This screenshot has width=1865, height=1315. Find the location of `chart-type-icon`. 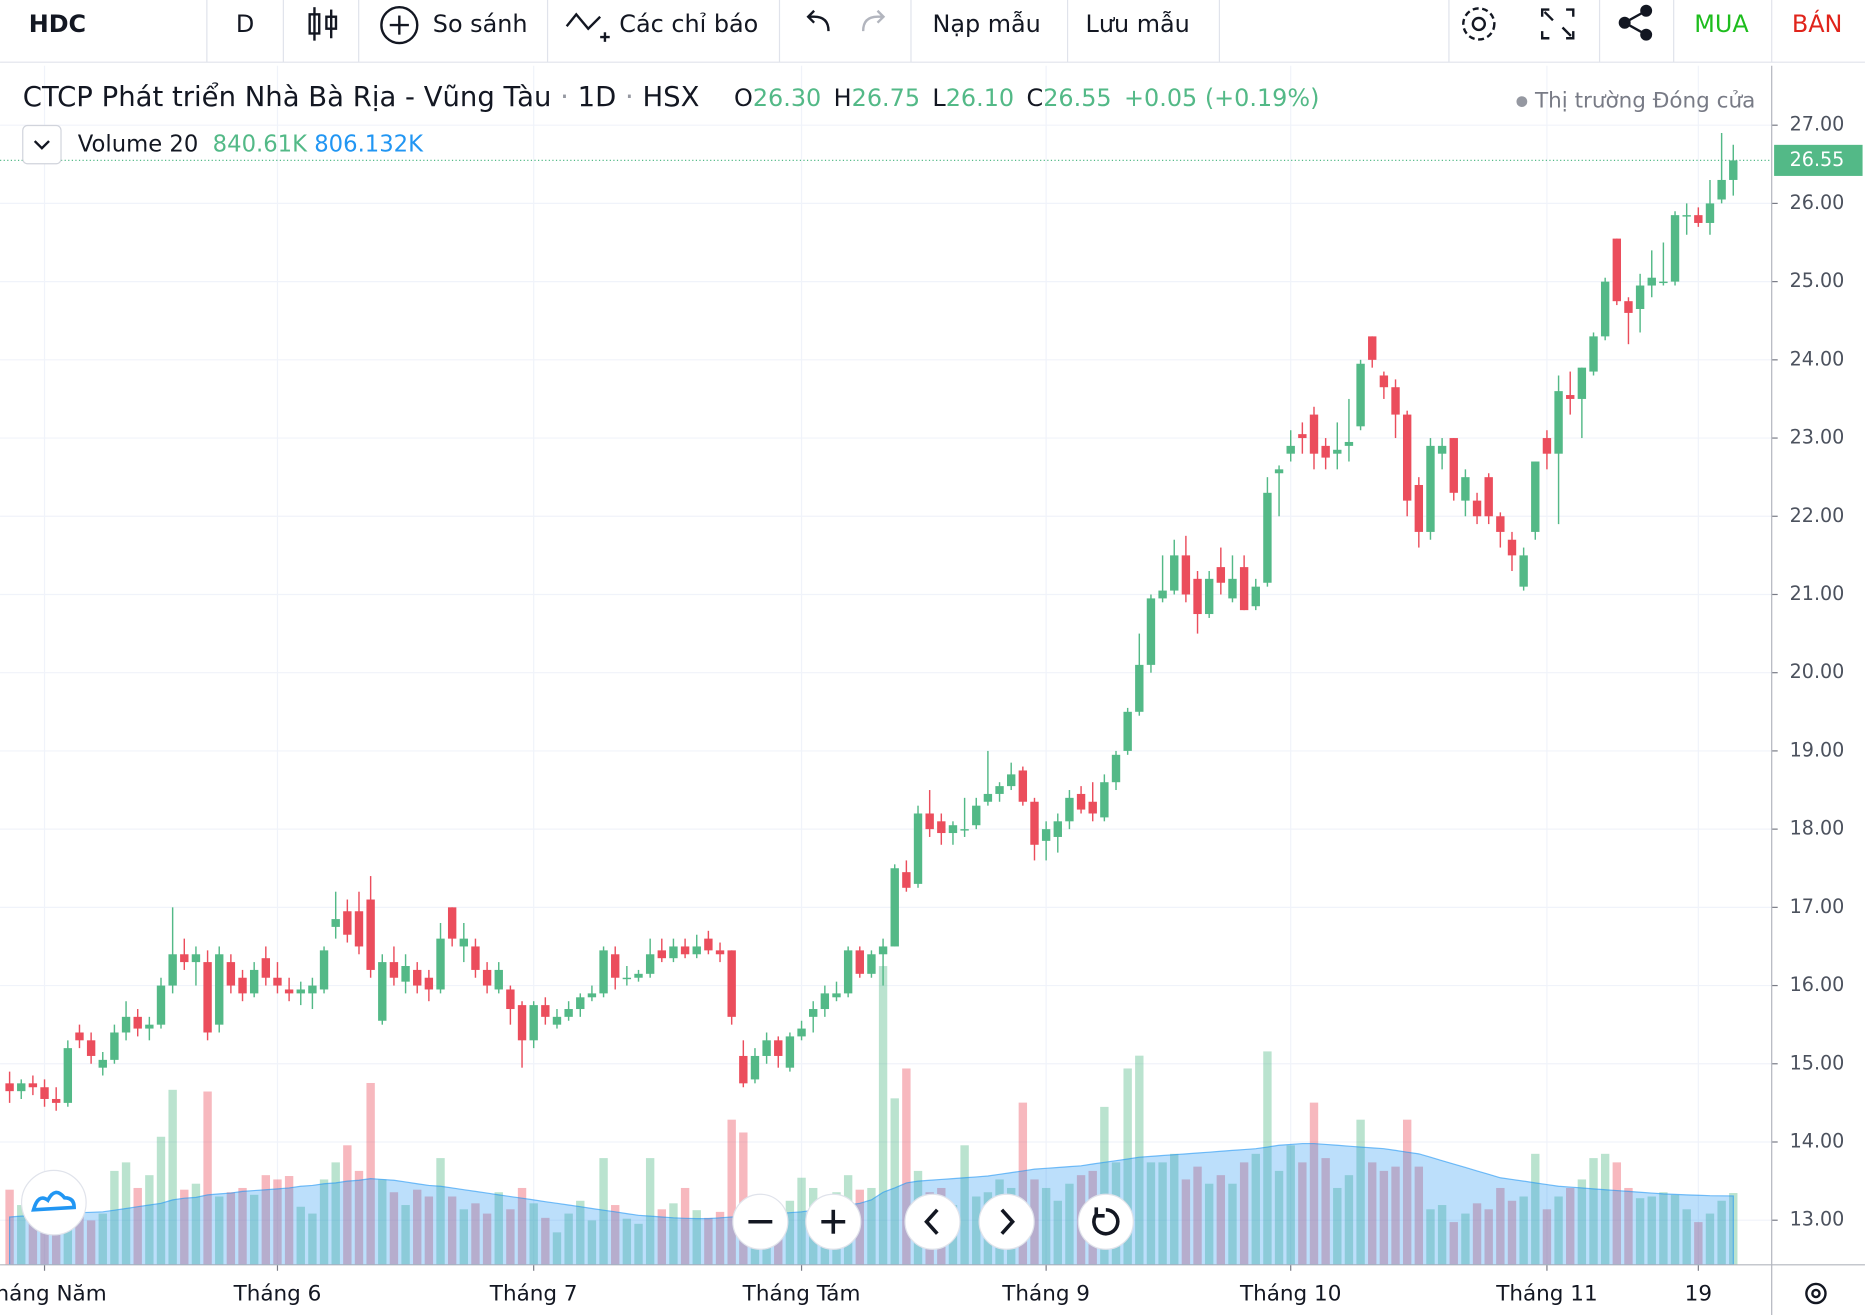

chart-type-icon is located at coordinates (323, 24).